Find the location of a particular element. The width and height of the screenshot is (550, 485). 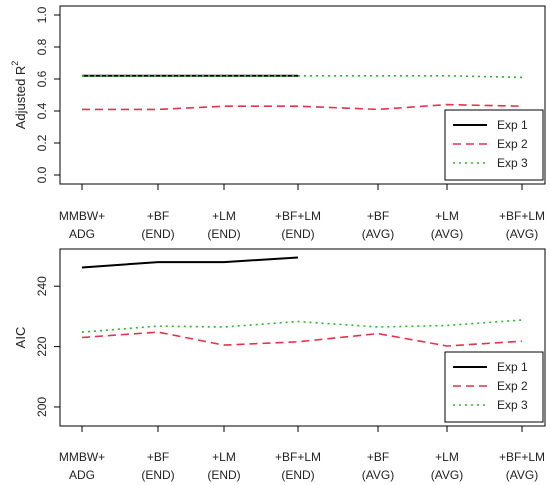

y-axis-title-text: Adjusted R is located at coordinates (20, 98).